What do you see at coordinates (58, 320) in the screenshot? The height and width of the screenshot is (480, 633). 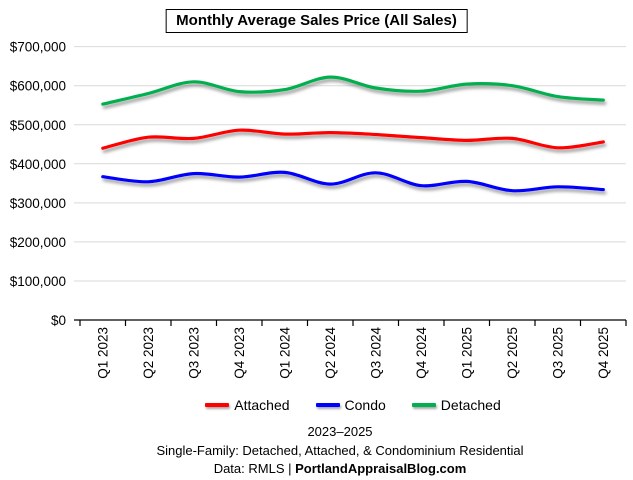 I see `y-axis-label: $0` at bounding box center [58, 320].